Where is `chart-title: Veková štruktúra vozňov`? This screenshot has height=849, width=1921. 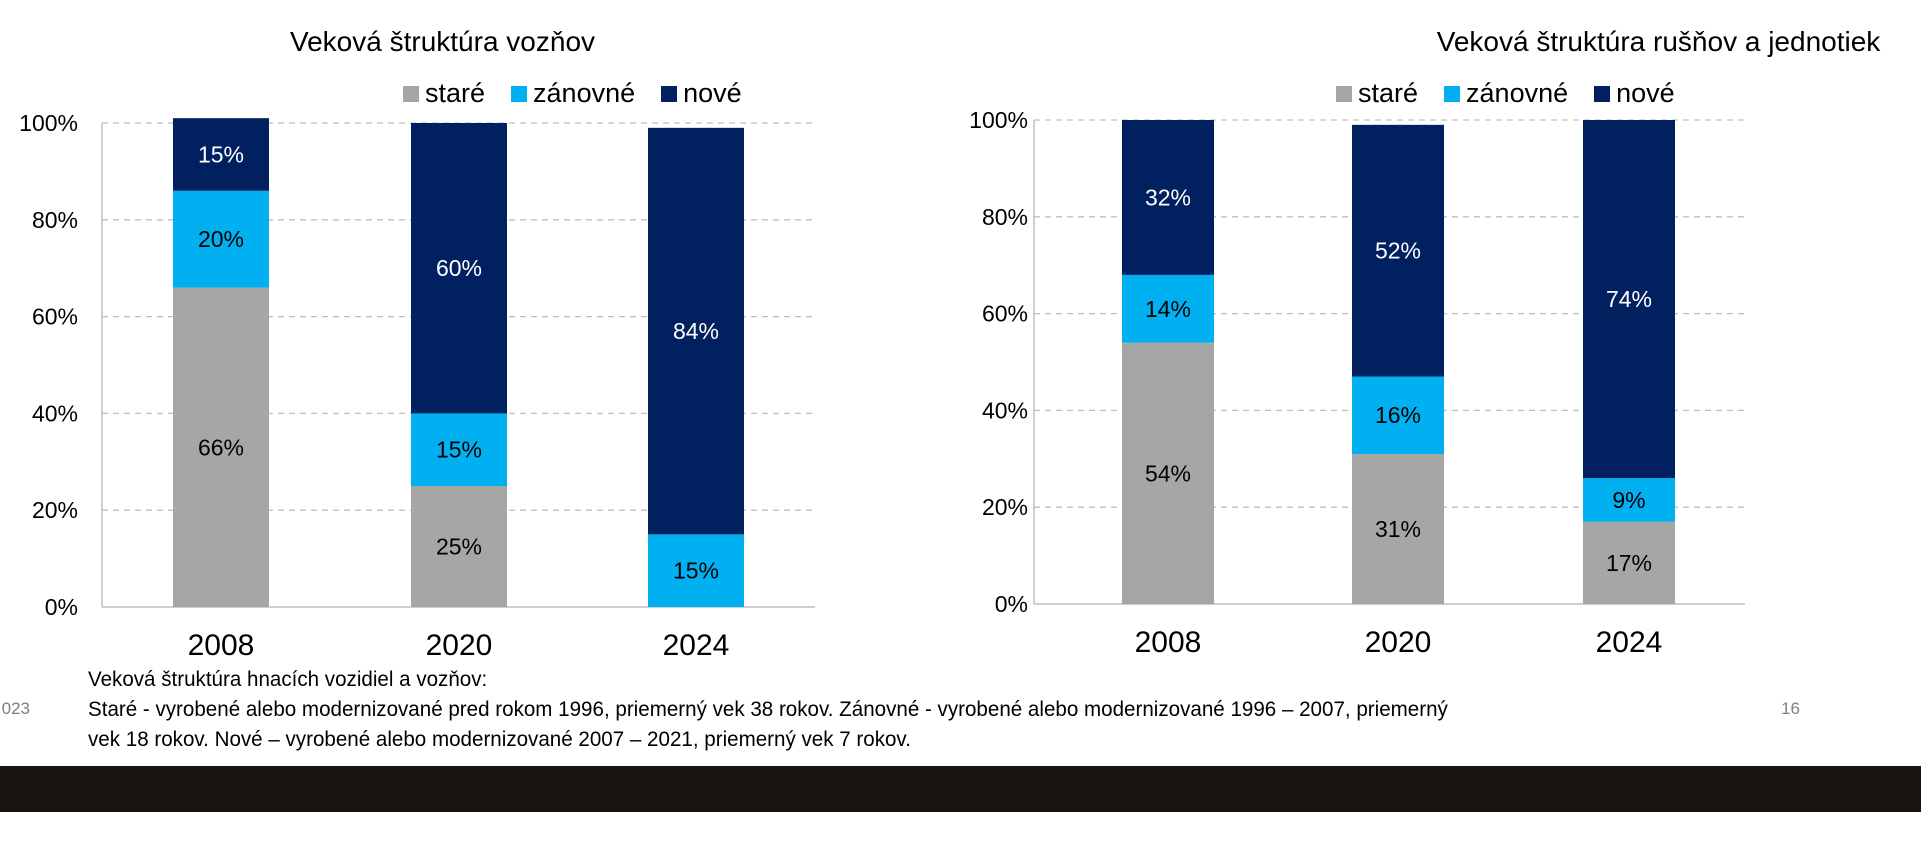 chart-title: Veková štruktúra vozňov is located at coordinates (442, 41).